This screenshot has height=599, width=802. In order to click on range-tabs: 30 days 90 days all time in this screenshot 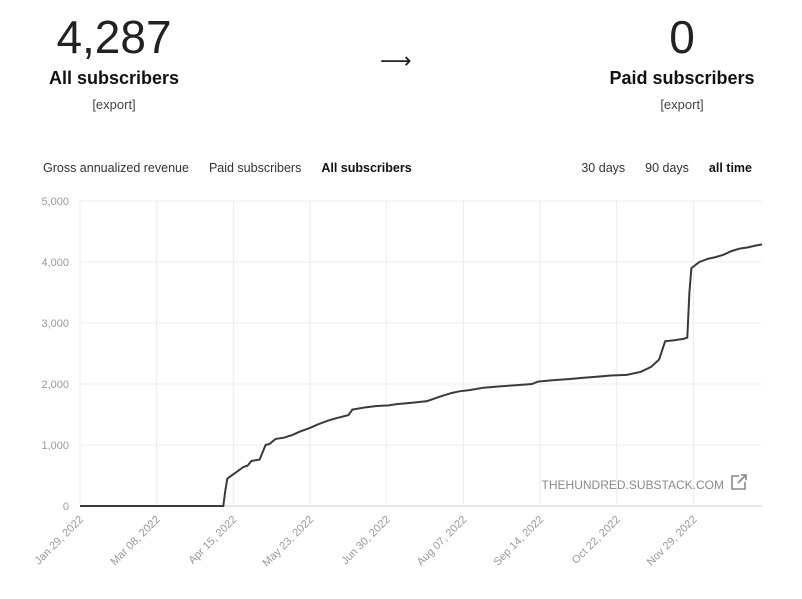, I will do `click(666, 168)`.